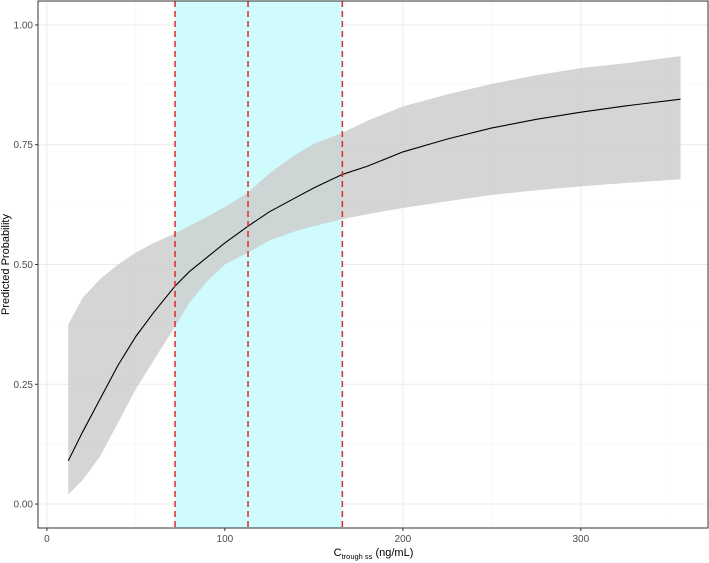  Describe the element at coordinates (24, 385) in the screenshot. I see `y-tick-label: 0.25` at that location.